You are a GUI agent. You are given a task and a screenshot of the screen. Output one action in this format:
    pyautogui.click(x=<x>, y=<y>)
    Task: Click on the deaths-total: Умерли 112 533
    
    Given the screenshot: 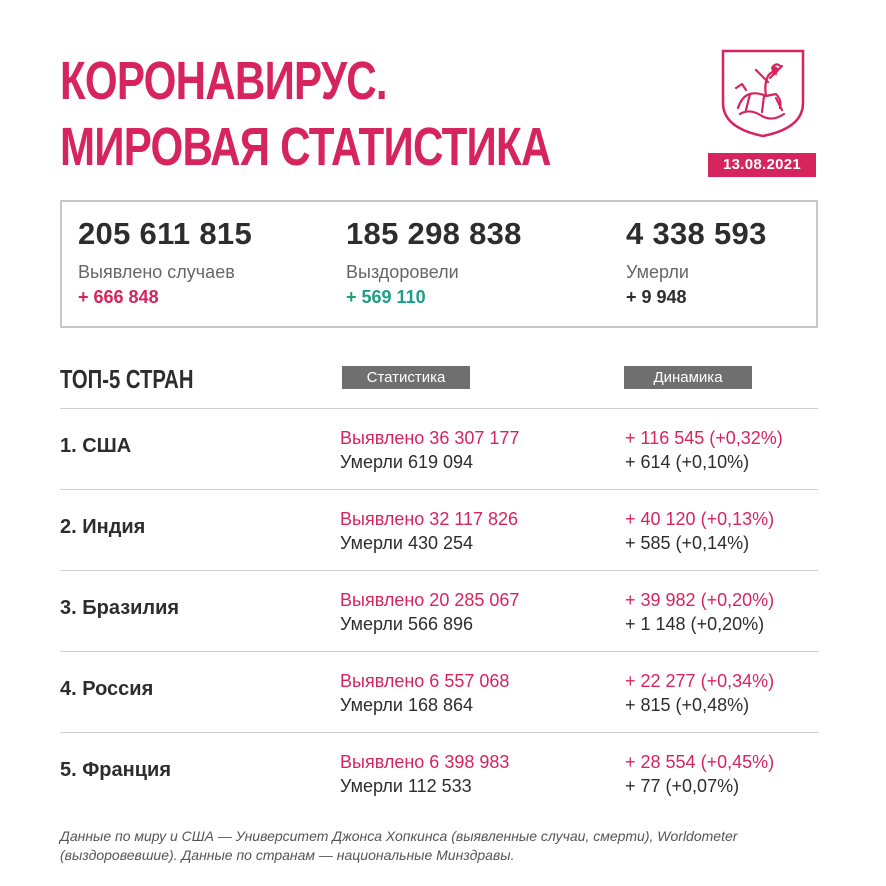 What is the action you would take?
    pyautogui.click(x=406, y=786)
    